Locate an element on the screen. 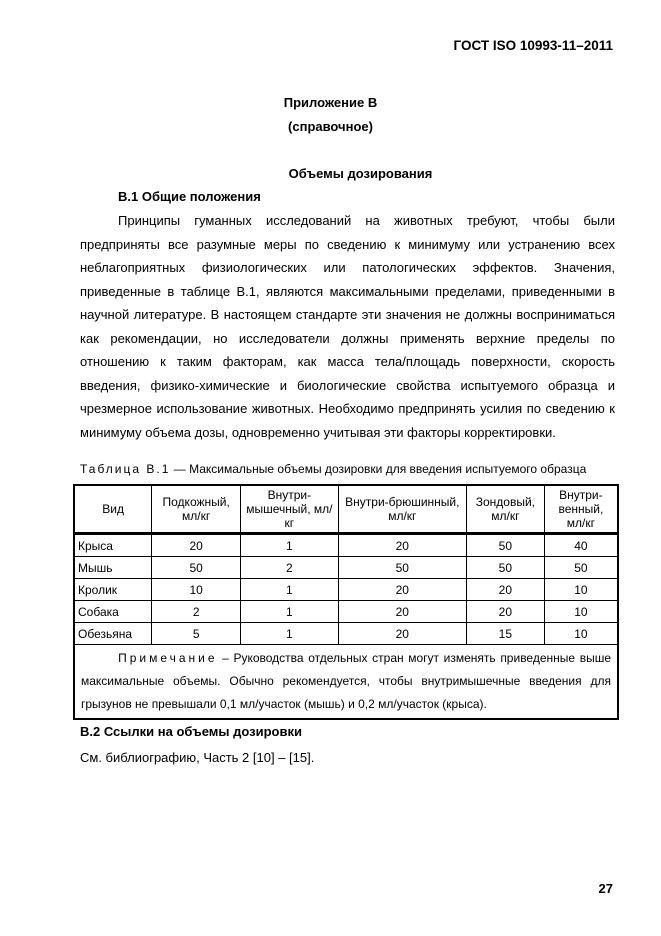 The height and width of the screenshot is (936, 661). annex-type: (справочное) is located at coordinates (330, 126).